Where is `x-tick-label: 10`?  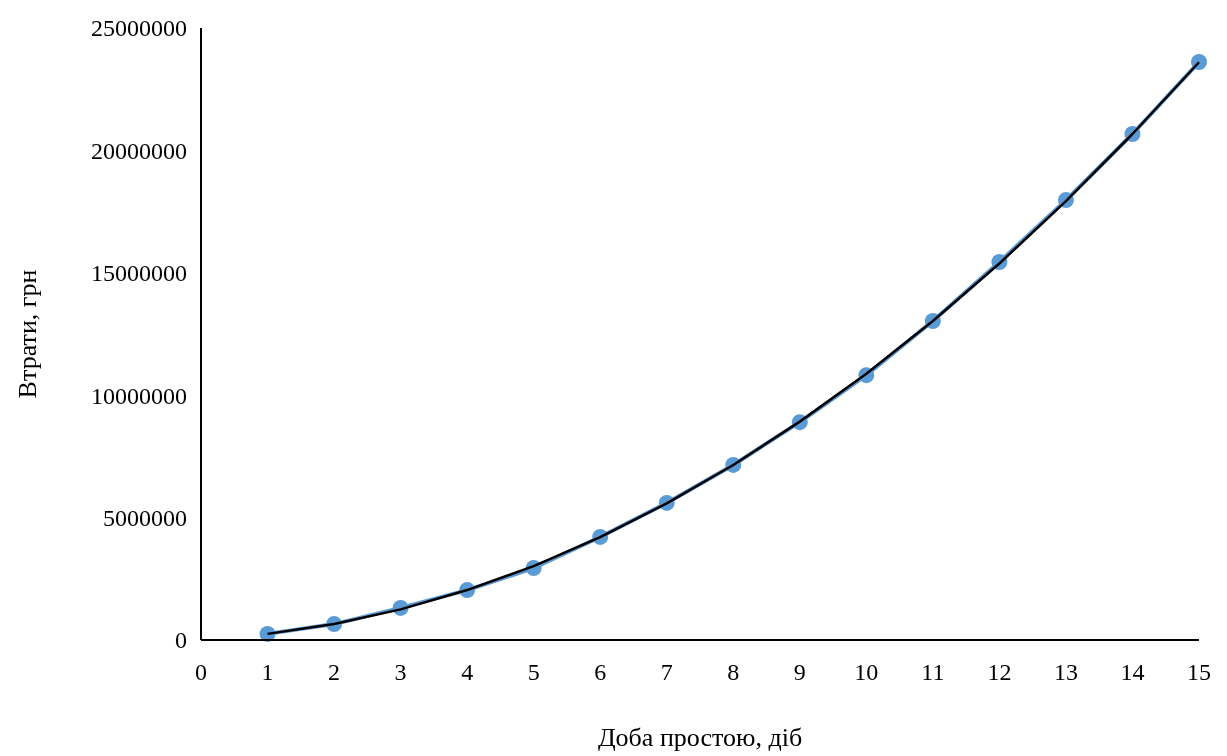
x-tick-label: 10 is located at coordinates (866, 672).